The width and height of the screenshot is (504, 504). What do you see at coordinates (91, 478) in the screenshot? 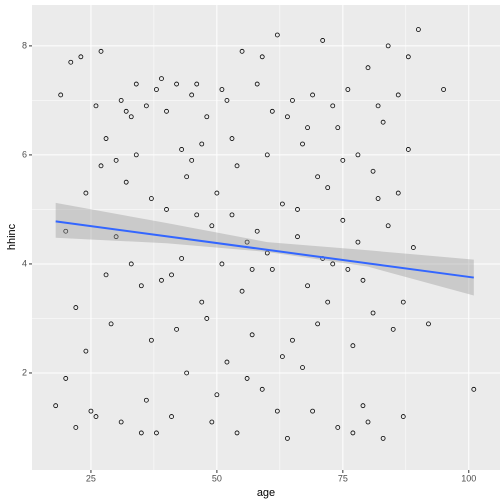
I see `x-tick-label: 25` at bounding box center [91, 478].